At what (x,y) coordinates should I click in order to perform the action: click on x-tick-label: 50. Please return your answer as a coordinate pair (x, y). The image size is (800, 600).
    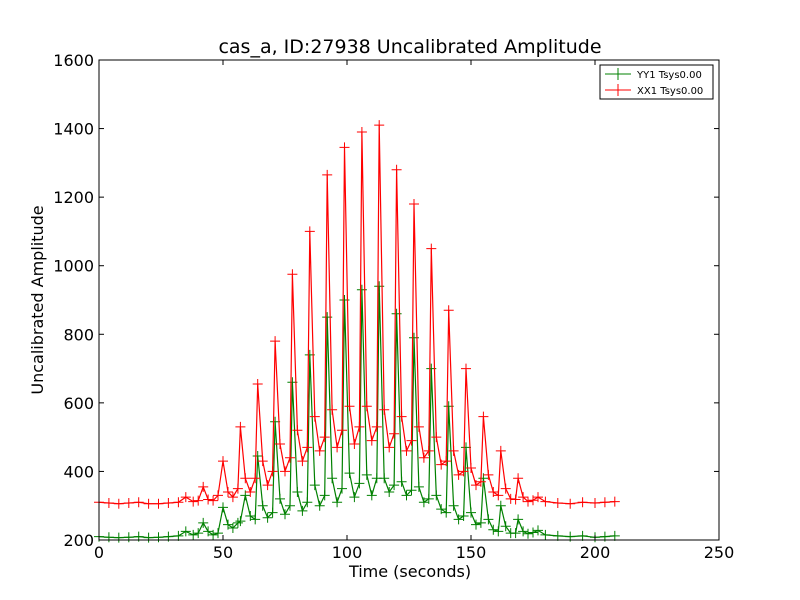
    Looking at the image, I should click on (223, 552).